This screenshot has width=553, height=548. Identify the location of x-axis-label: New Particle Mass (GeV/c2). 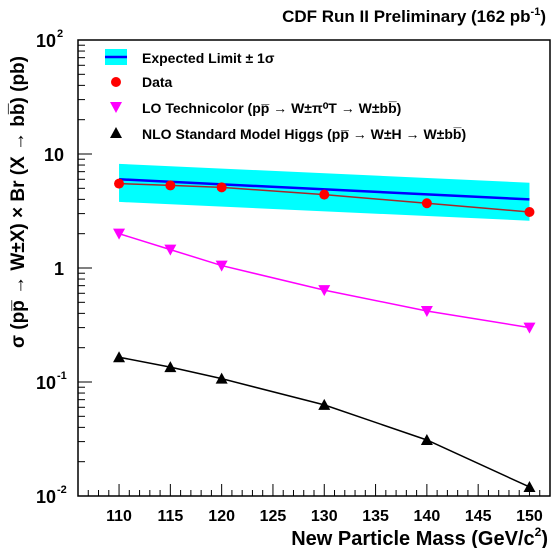
(419, 536).